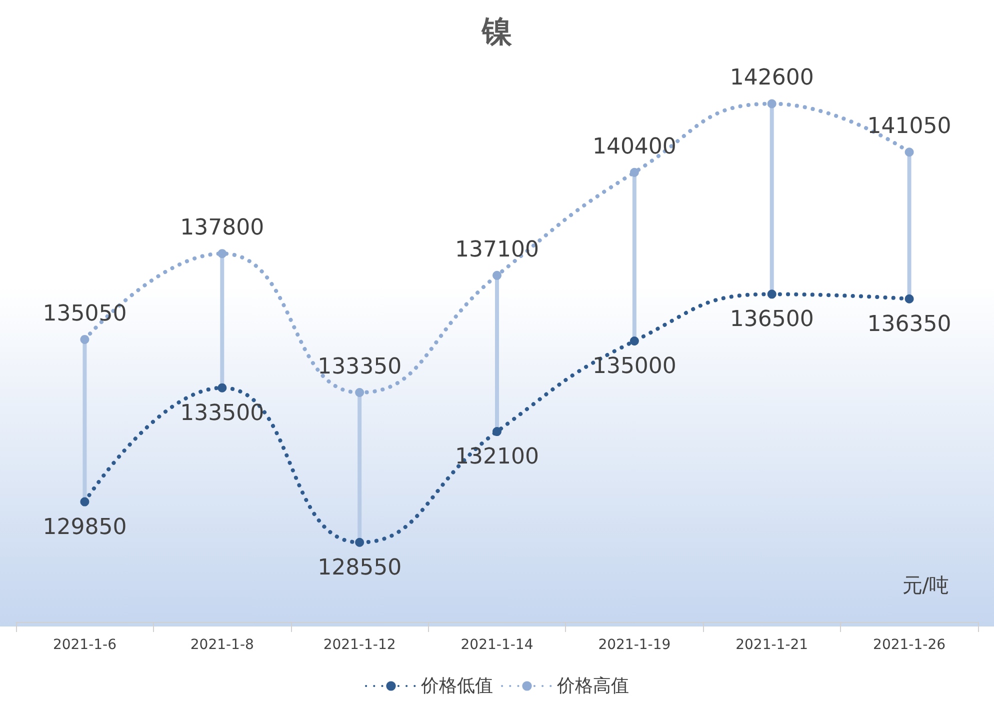  I want to click on x-tick-label: 2021-1-19, so click(634, 645).